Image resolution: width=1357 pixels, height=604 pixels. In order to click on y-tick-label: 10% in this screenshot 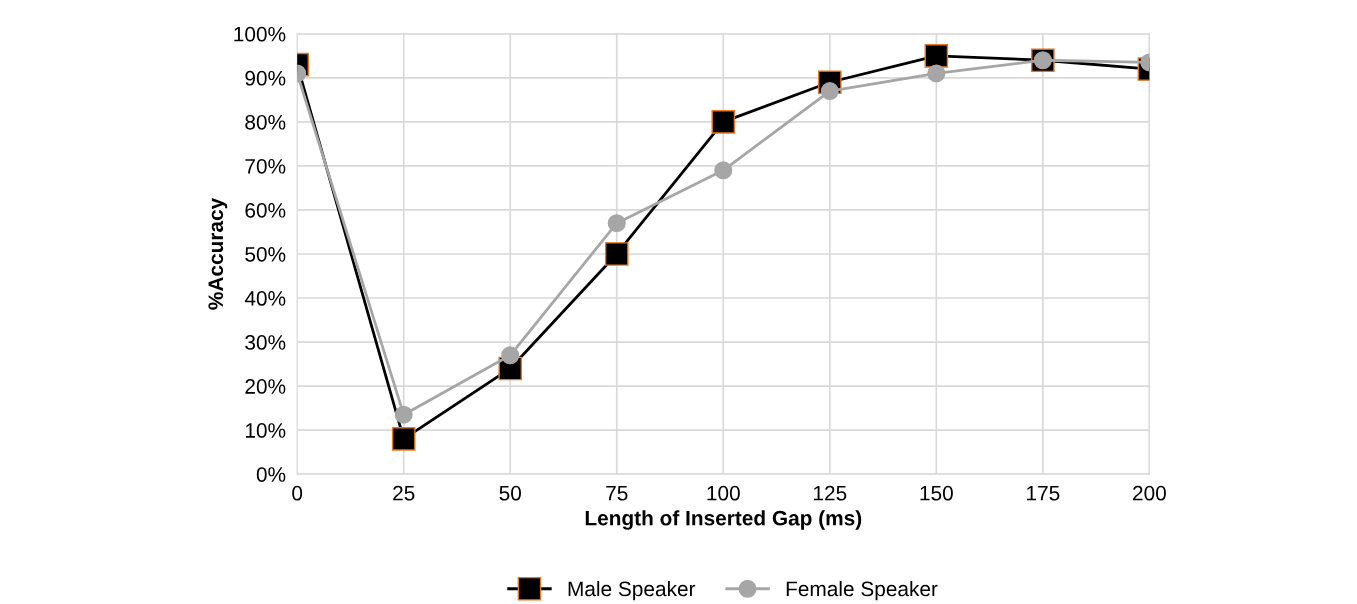, I will do `click(265, 430)`.